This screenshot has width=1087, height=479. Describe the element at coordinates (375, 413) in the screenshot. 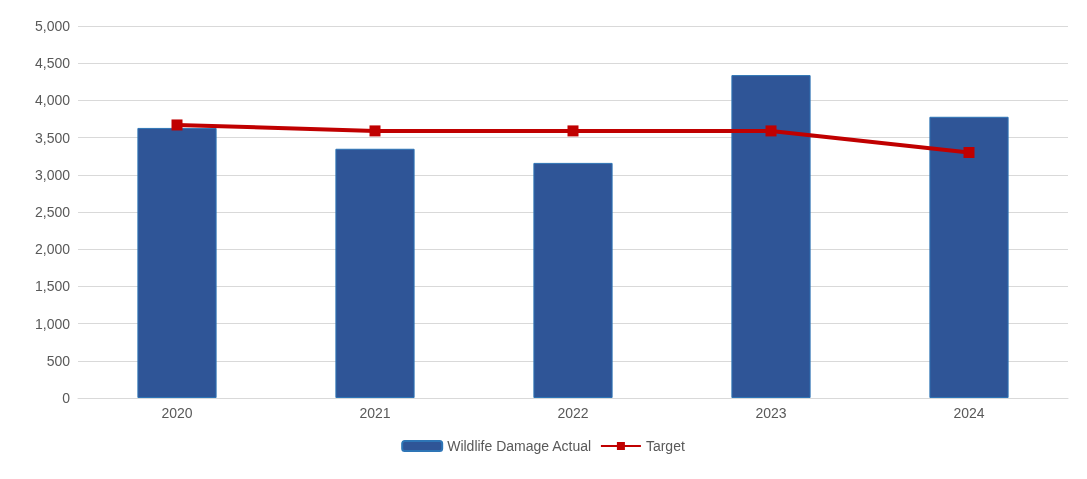

I see `x-tick-label: 2021` at that location.